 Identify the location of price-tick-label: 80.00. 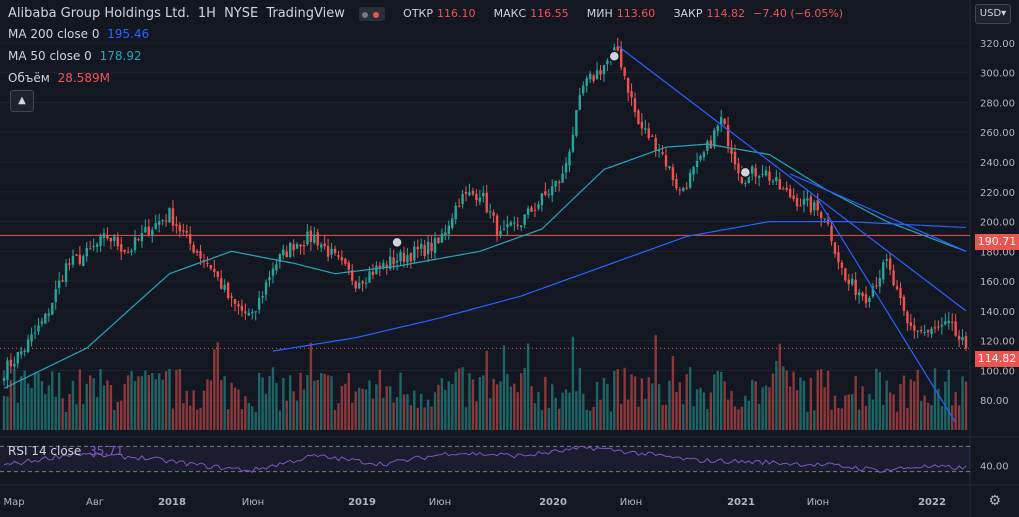
(994, 401).